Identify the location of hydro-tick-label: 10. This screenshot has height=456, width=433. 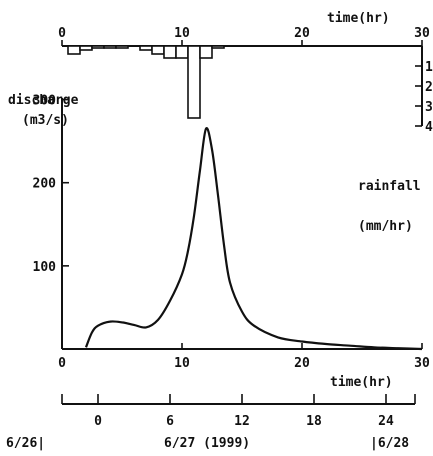
(182, 363).